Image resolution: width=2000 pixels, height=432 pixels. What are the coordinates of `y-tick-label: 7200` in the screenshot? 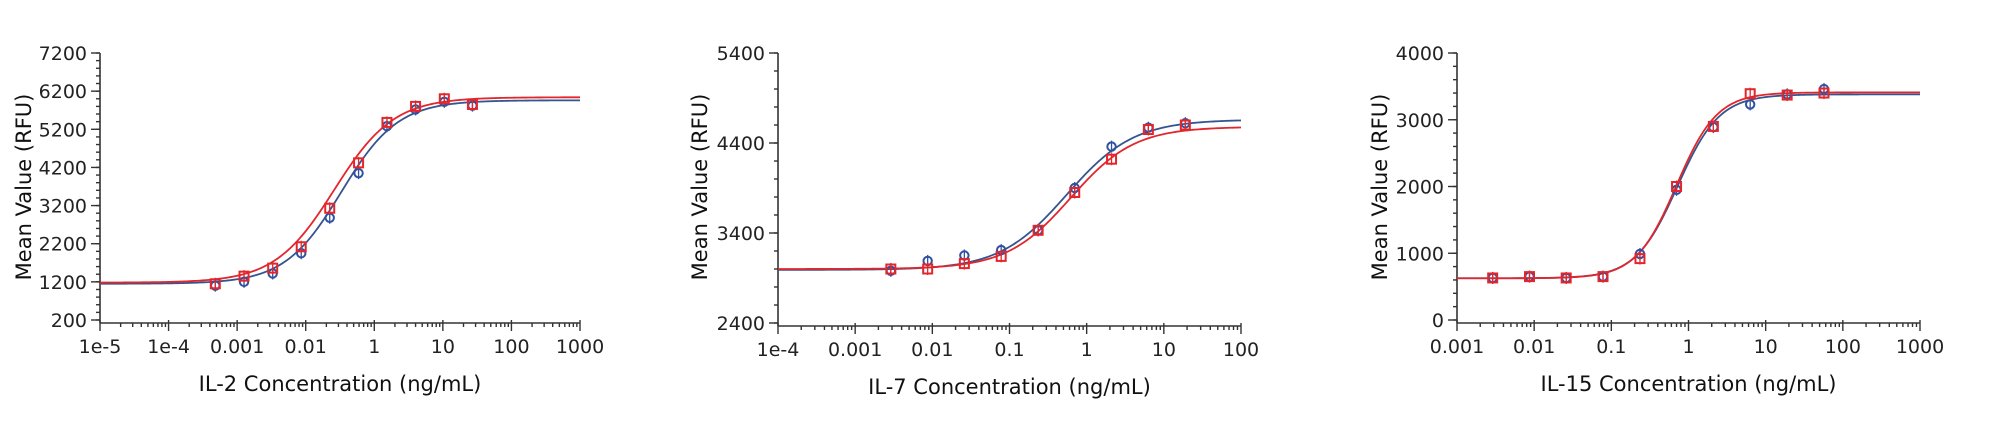 It's located at (63, 54).